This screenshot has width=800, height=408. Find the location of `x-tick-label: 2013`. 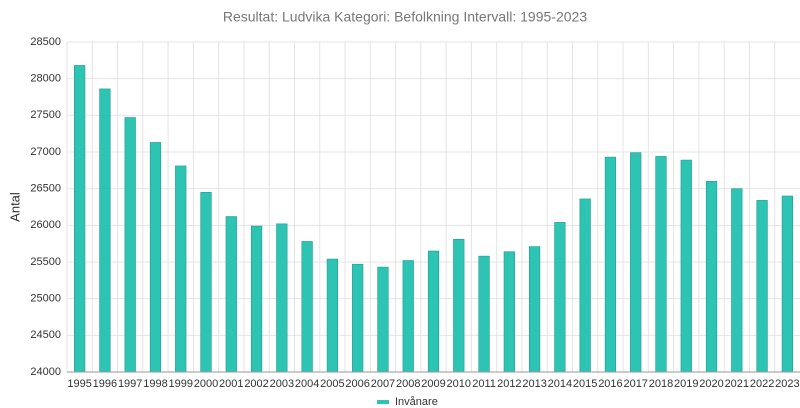

x-tick-label: 2013 is located at coordinates (534, 384).